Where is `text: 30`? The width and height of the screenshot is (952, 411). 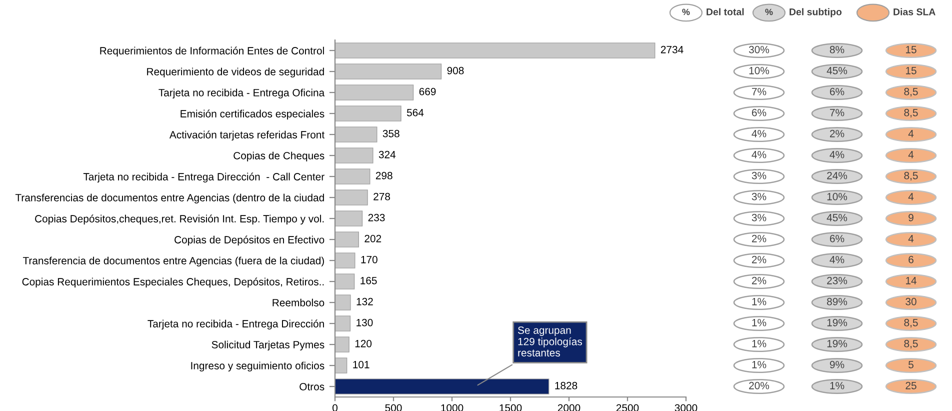 text: 30 is located at coordinates (911, 302).